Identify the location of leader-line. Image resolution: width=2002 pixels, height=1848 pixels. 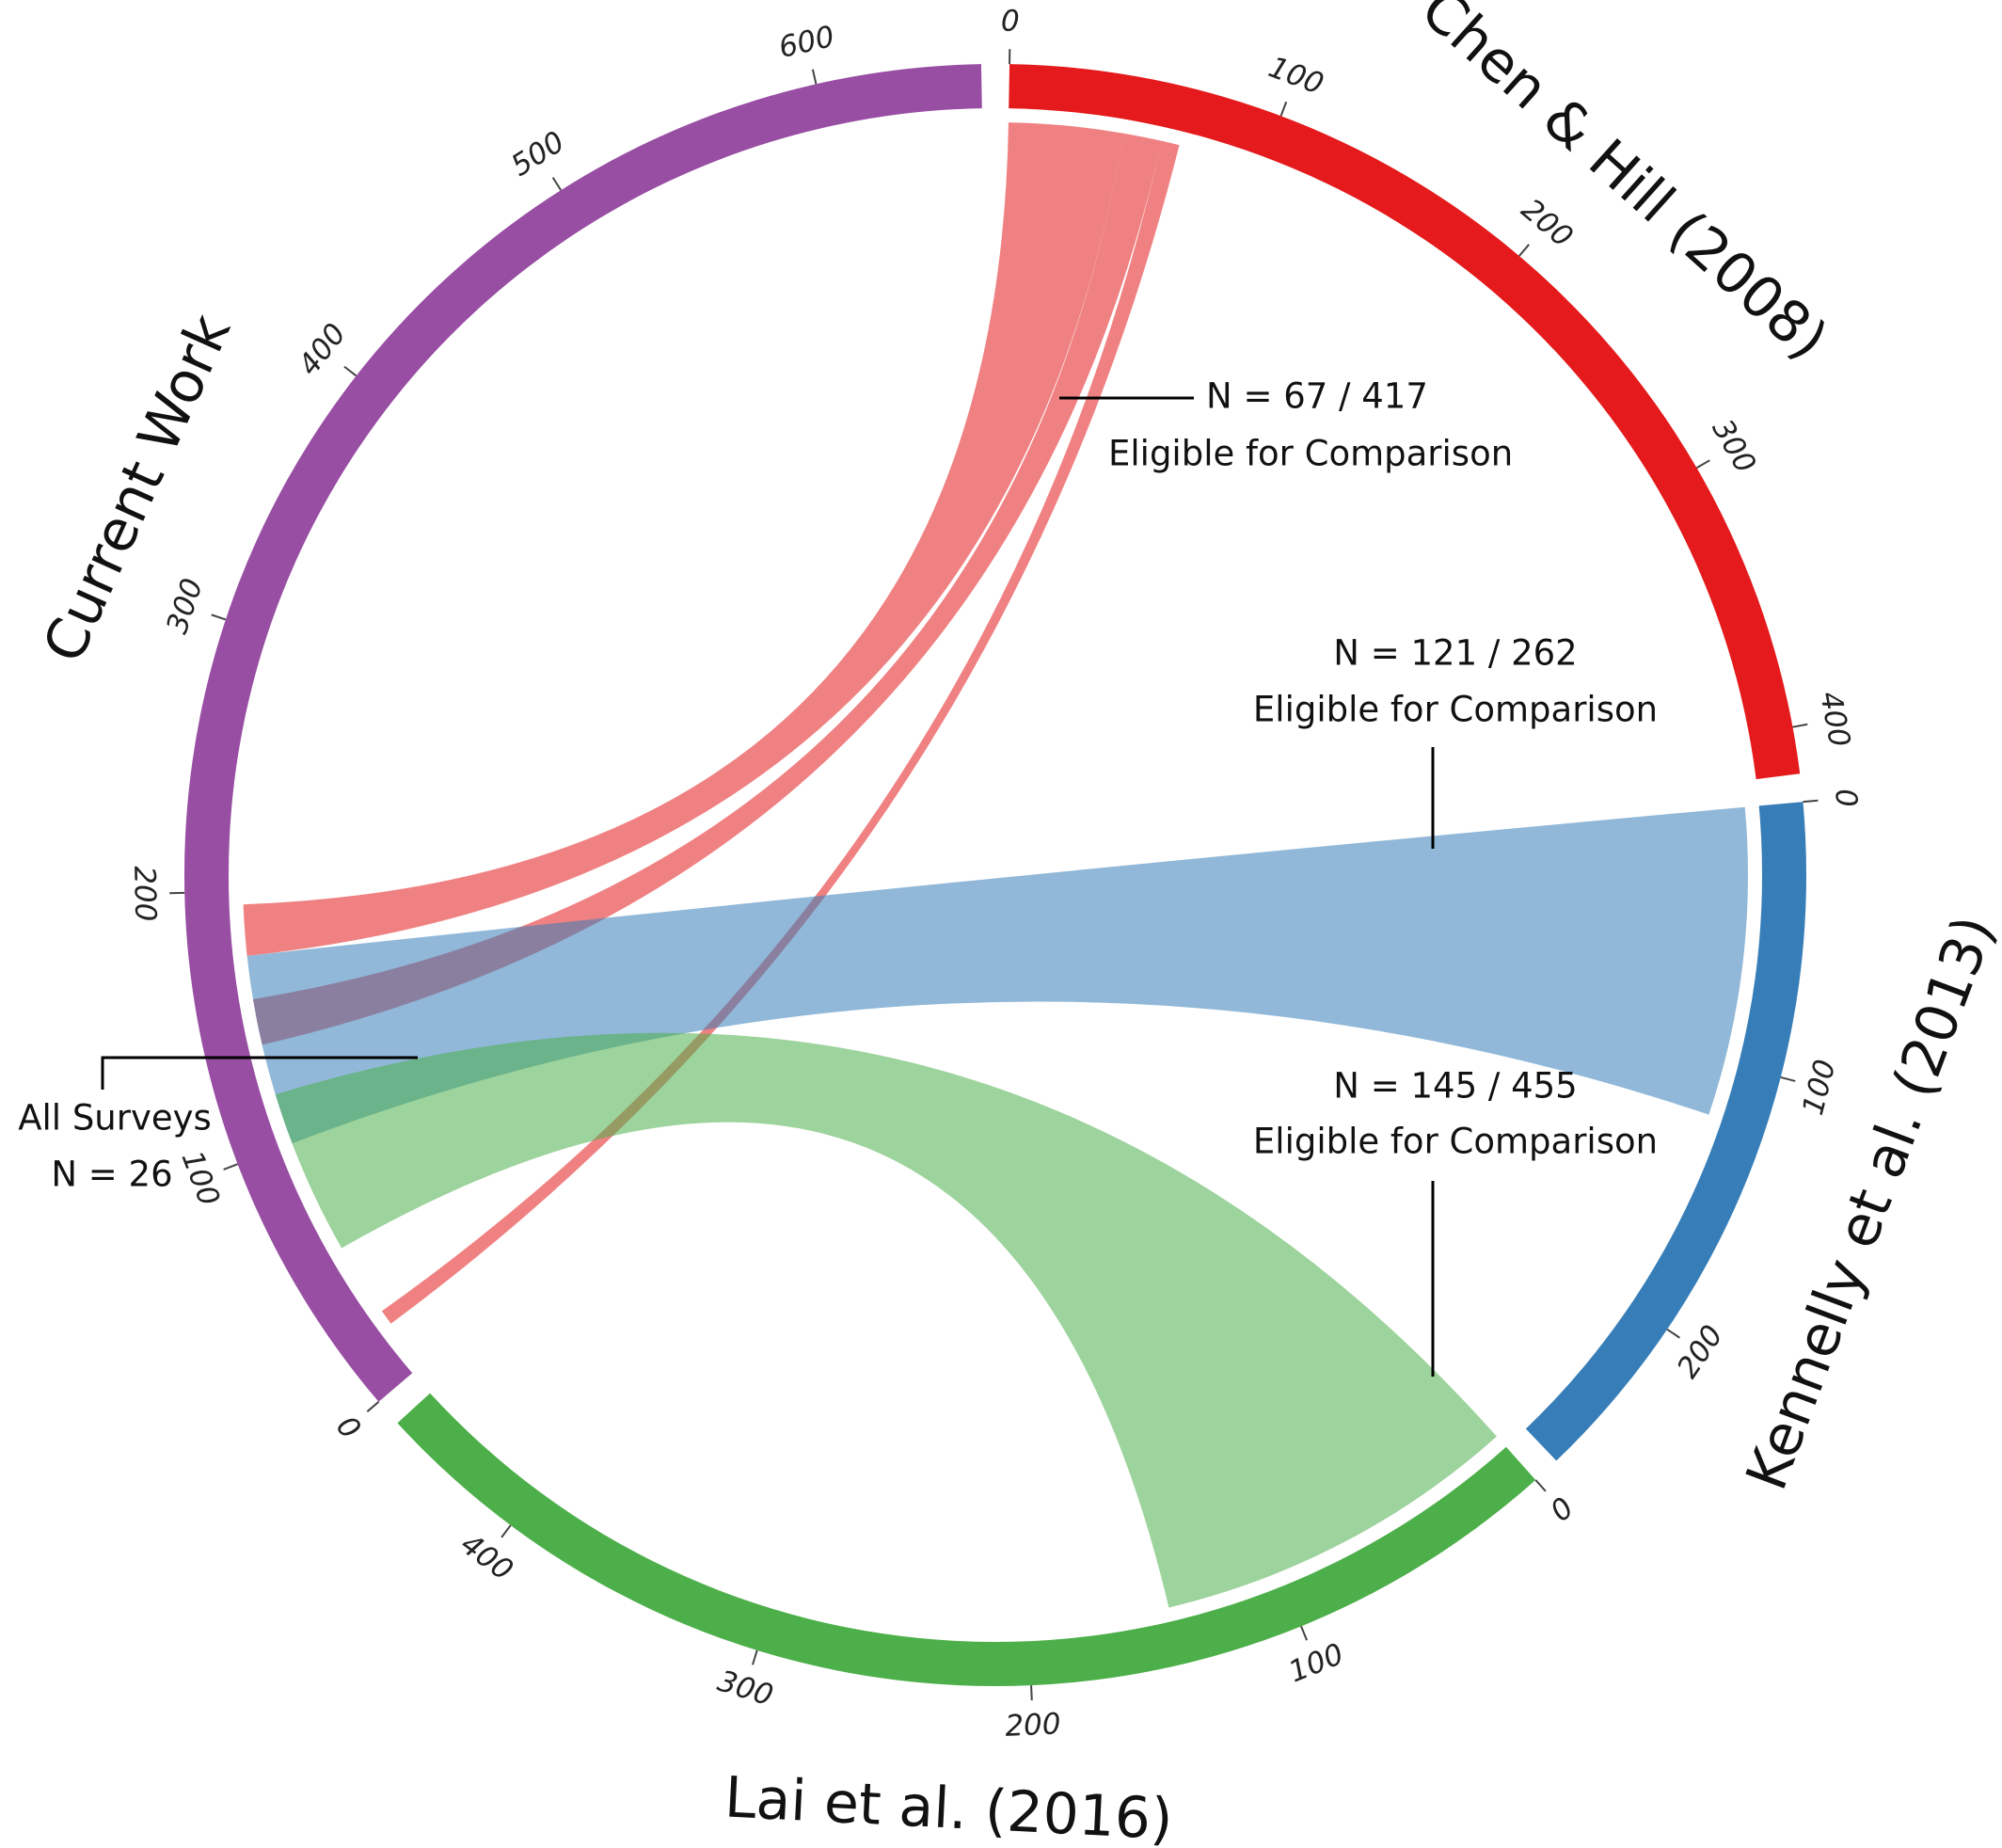
(259, 1073).